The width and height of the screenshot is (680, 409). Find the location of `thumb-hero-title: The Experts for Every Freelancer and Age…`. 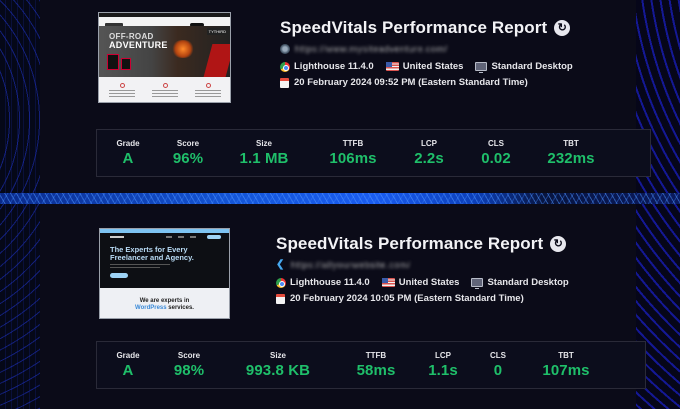

thumb-hero-title: The Experts for Every Freelancer and Age… is located at coordinates (152, 253).